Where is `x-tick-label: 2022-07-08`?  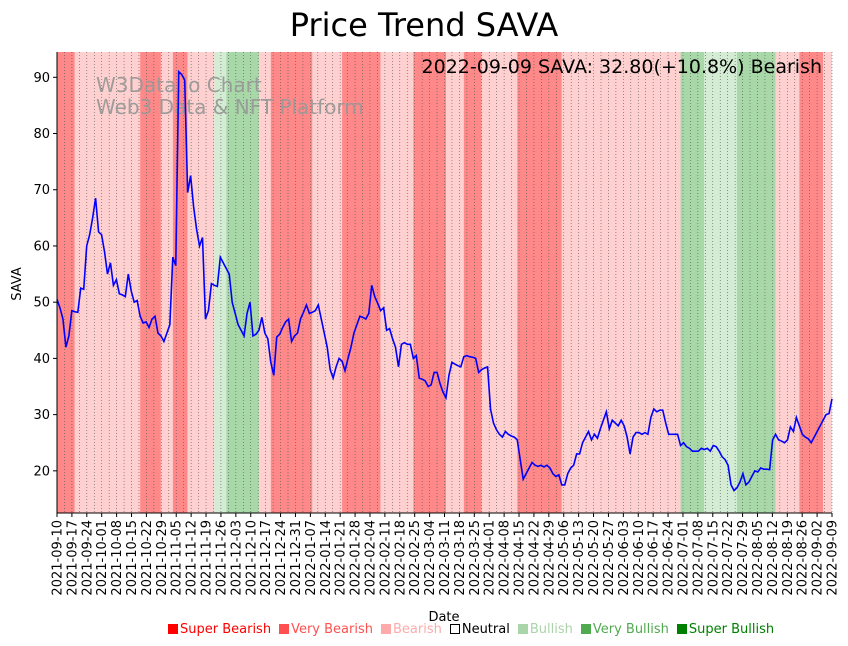 x-tick-label: 2022-07-08 is located at coordinates (698, 558).